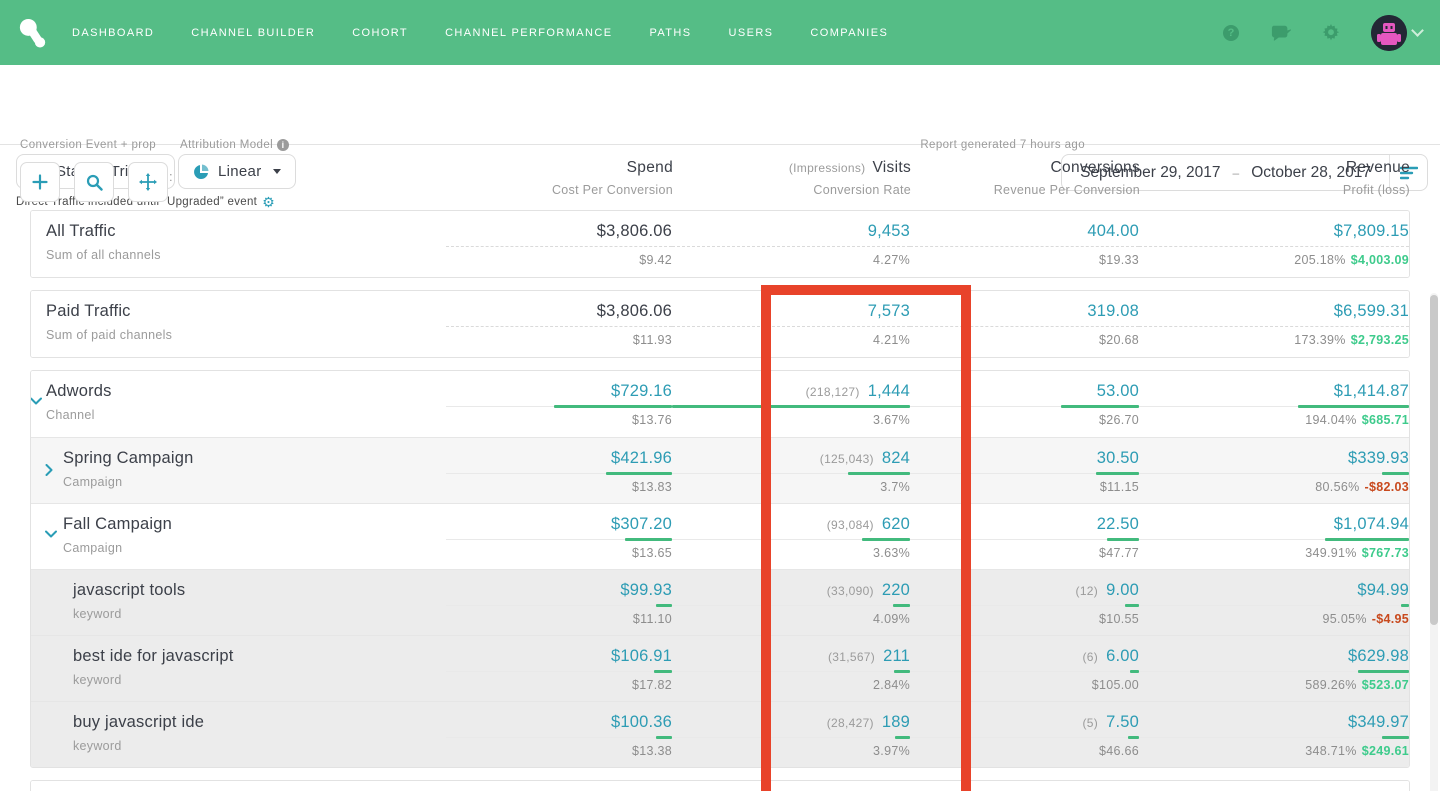  Describe the element at coordinates (612, 190) in the screenshot. I see `column-subtitle: Cost Per Conversion` at that location.